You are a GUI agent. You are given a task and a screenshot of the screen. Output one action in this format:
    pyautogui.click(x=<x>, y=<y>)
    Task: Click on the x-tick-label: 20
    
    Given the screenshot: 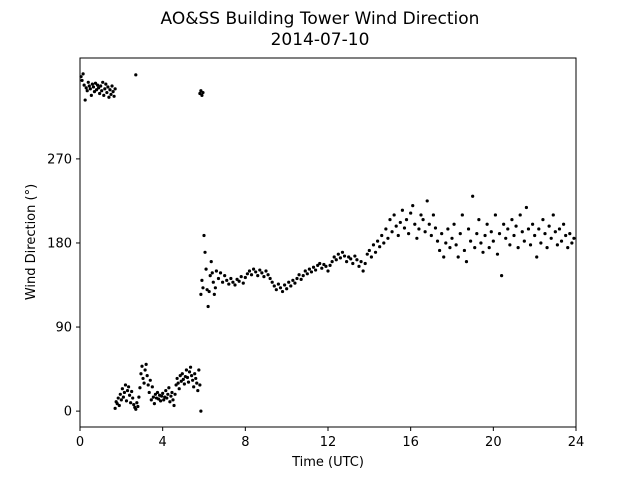 What is the action you would take?
    pyautogui.click(x=493, y=442)
    